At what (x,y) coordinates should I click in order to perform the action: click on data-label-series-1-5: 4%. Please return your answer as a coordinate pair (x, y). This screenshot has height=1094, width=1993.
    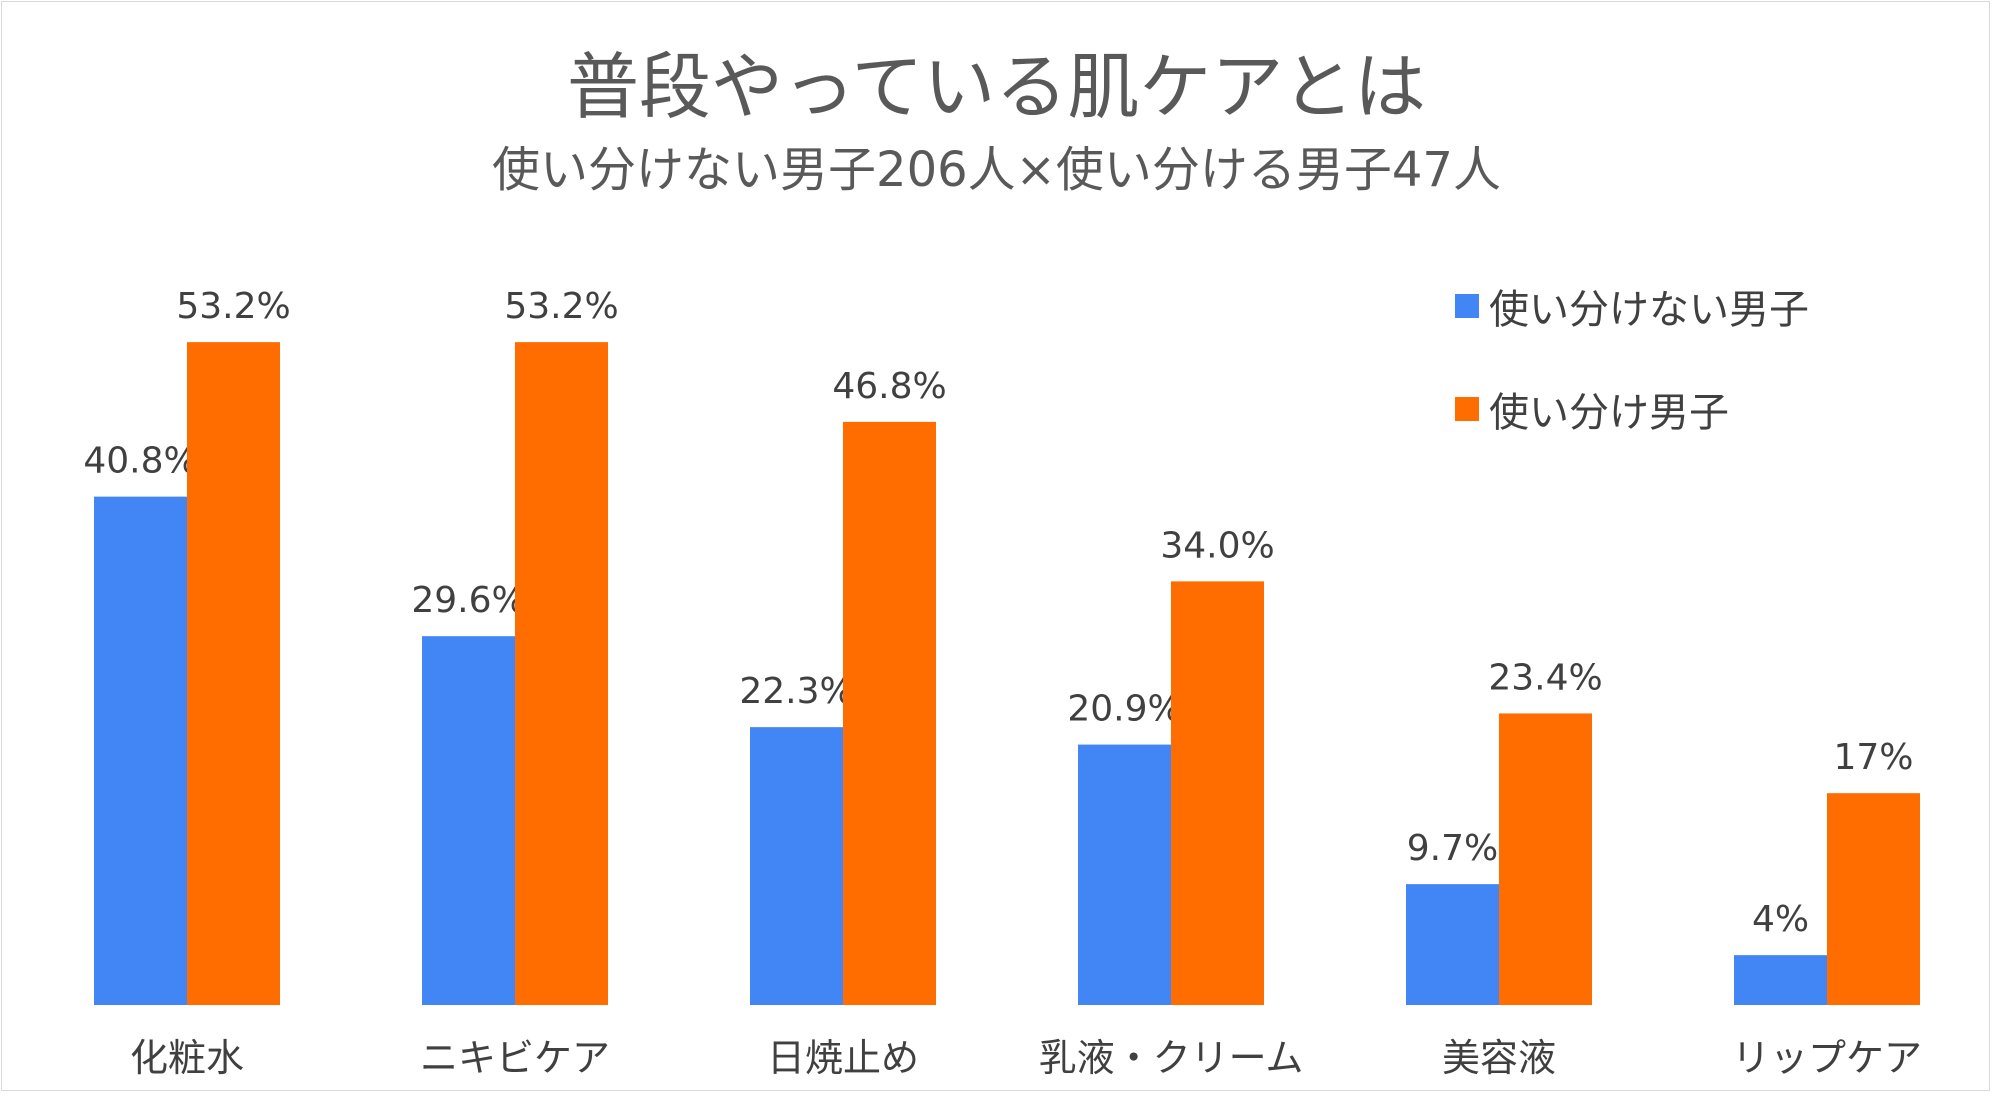
    Looking at the image, I should click on (1780, 919).